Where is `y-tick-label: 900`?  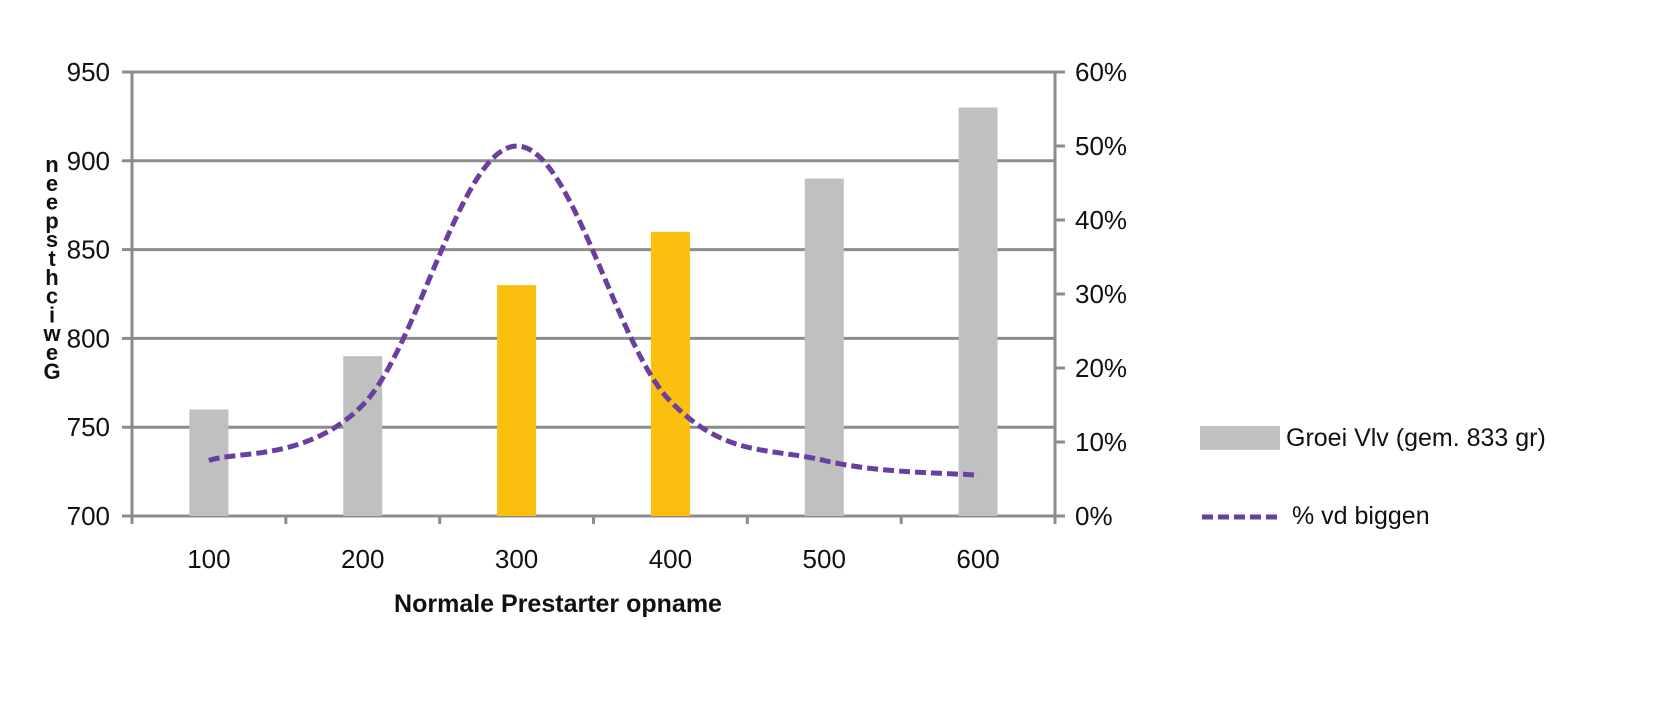
y-tick-label: 900 is located at coordinates (88, 161).